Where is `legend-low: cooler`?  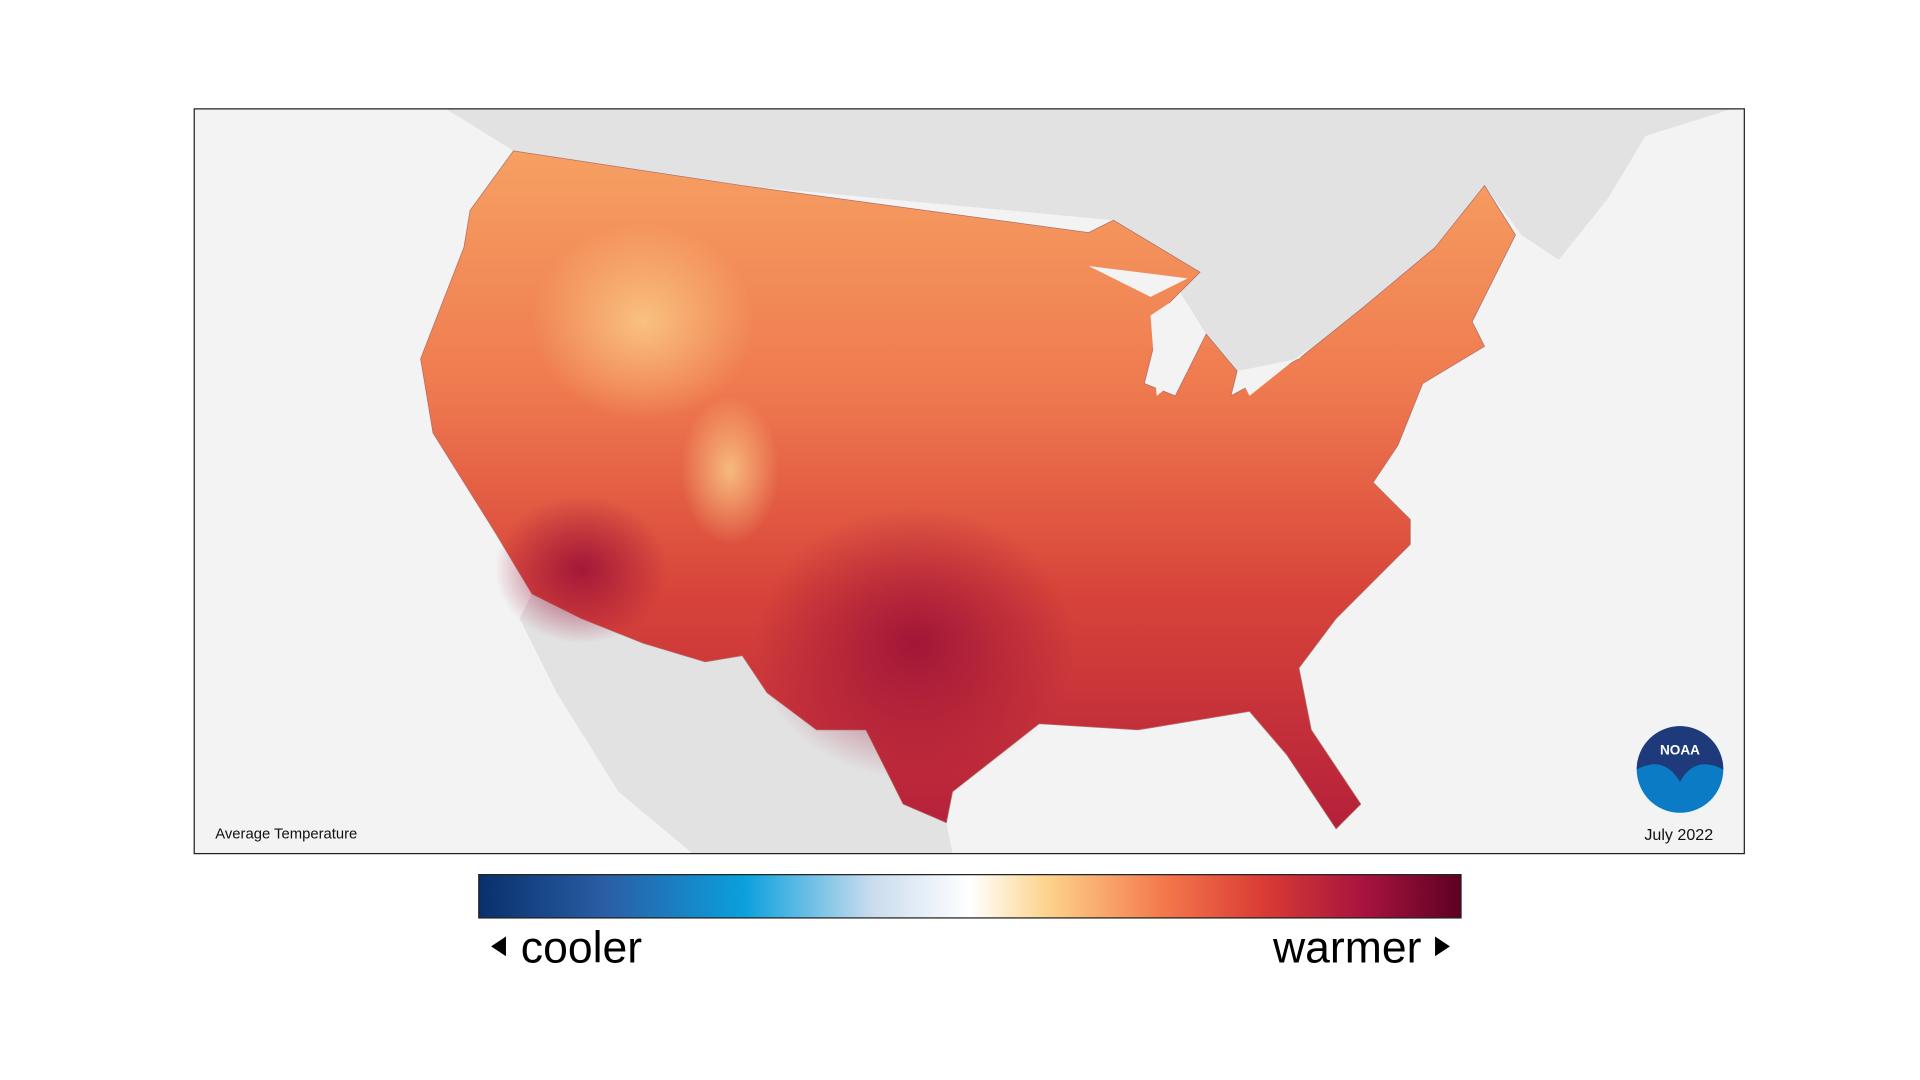 legend-low: cooler is located at coordinates (581, 947).